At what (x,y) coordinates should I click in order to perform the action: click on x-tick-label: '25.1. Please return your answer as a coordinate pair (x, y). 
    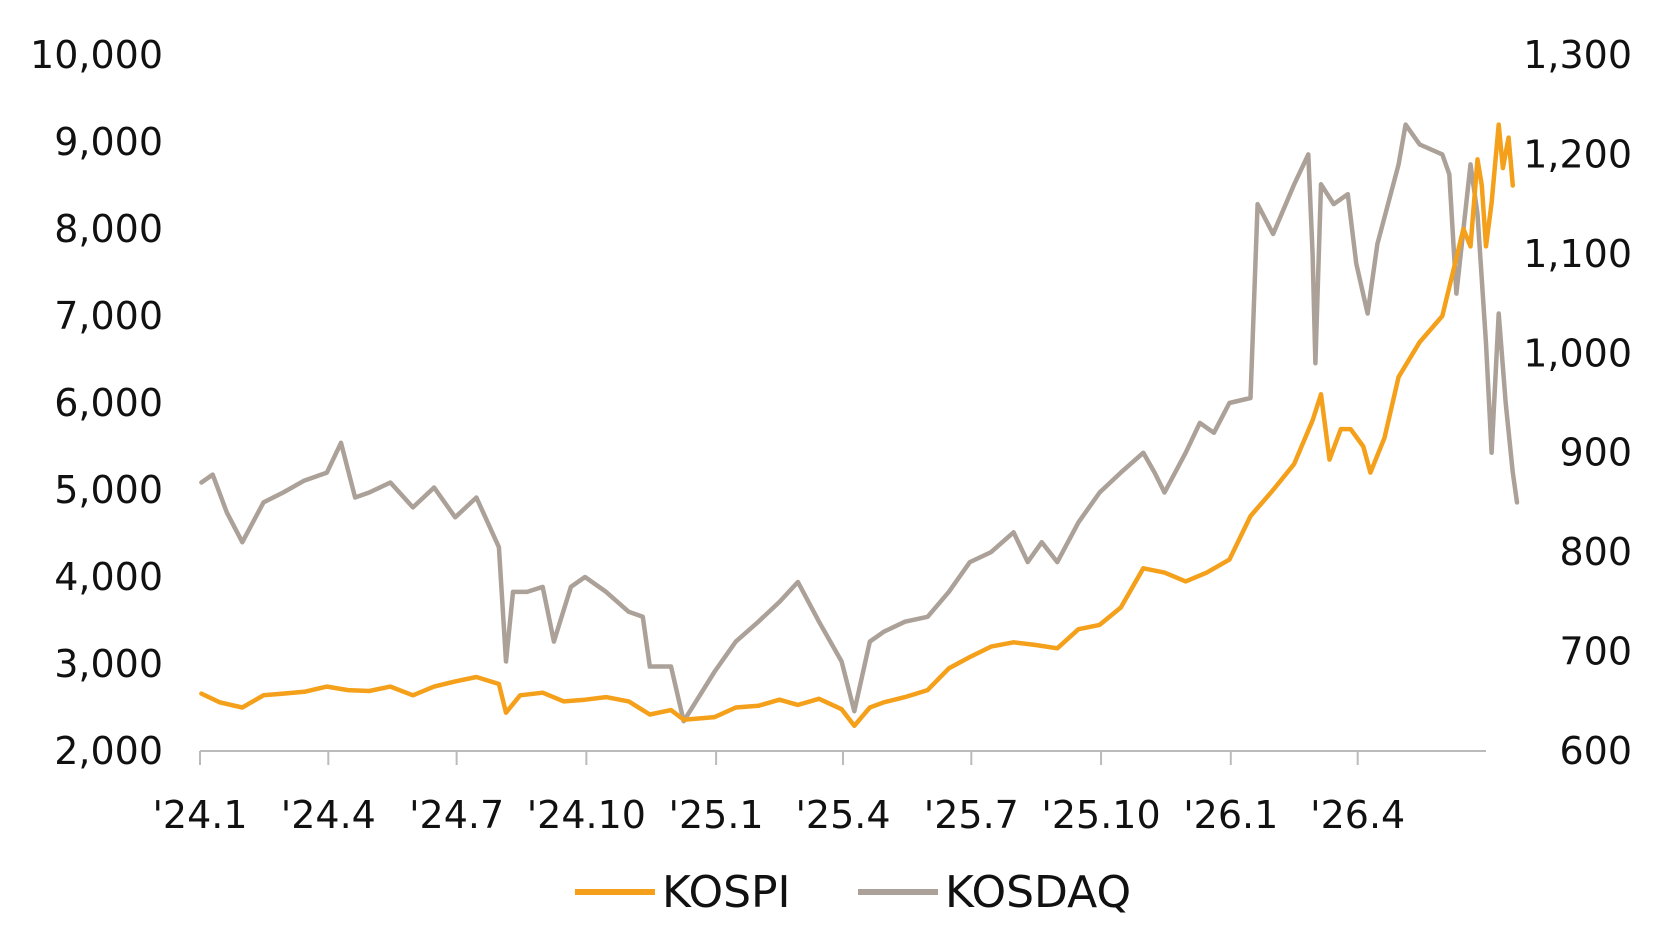
    Looking at the image, I should click on (716, 815).